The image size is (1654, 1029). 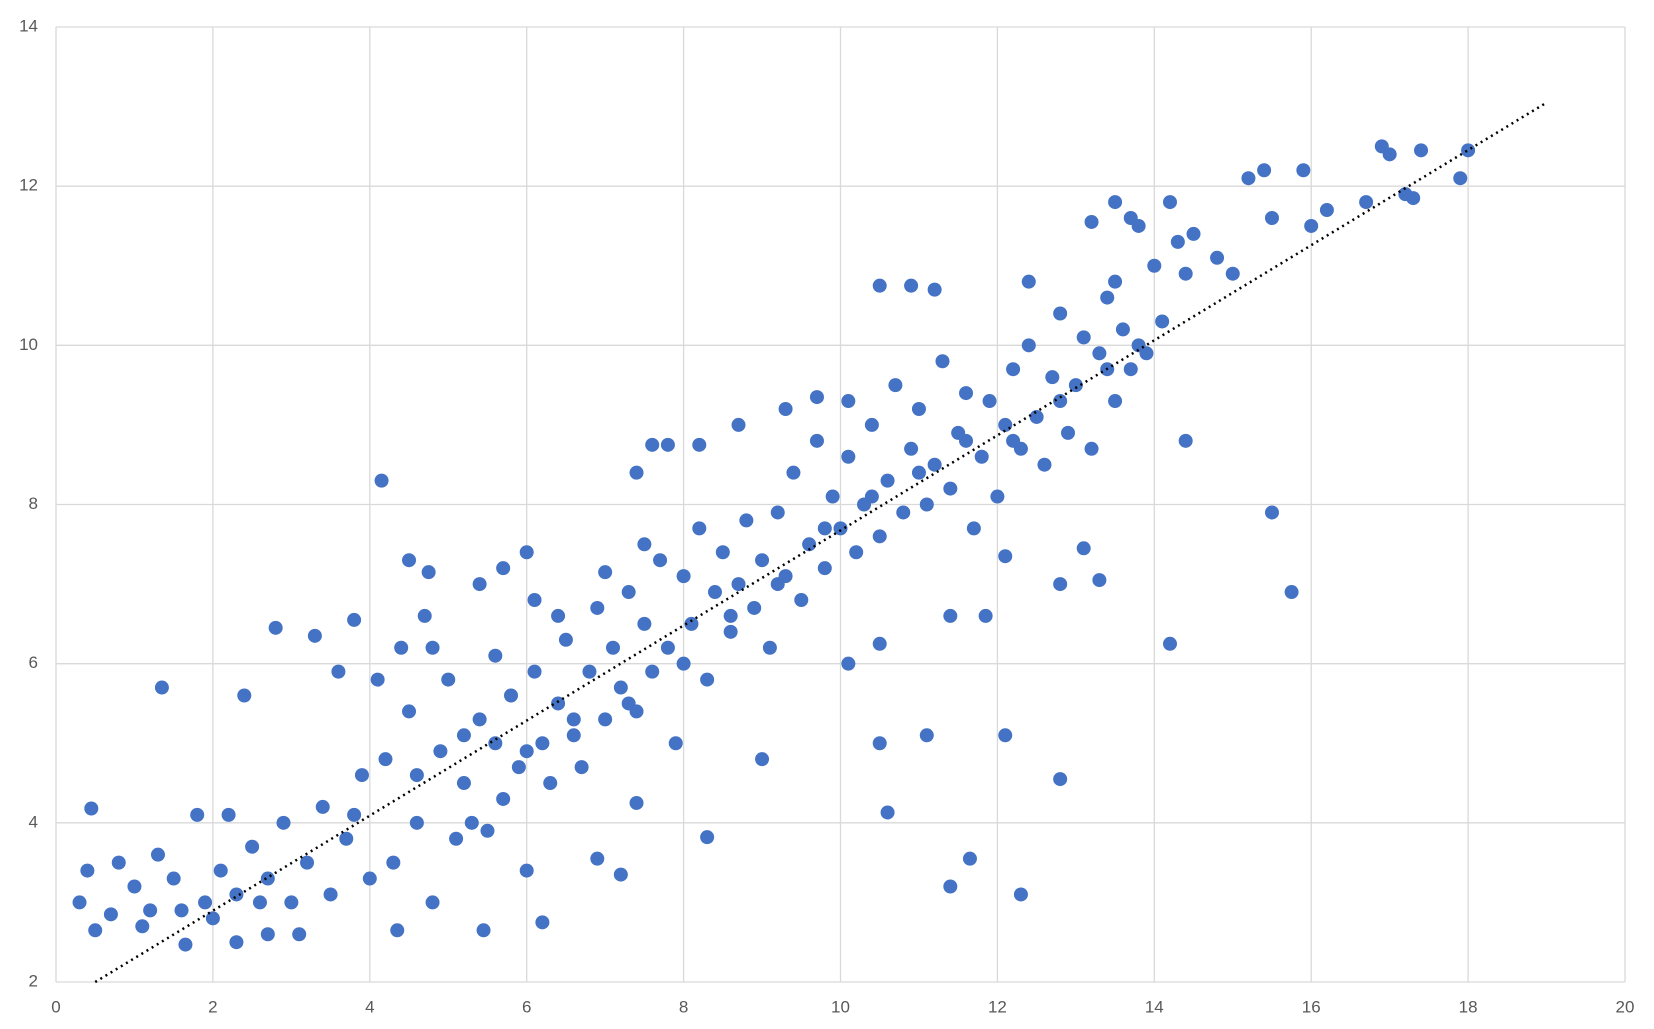 I want to click on x-tick-label: 10, so click(x=840, y=1006).